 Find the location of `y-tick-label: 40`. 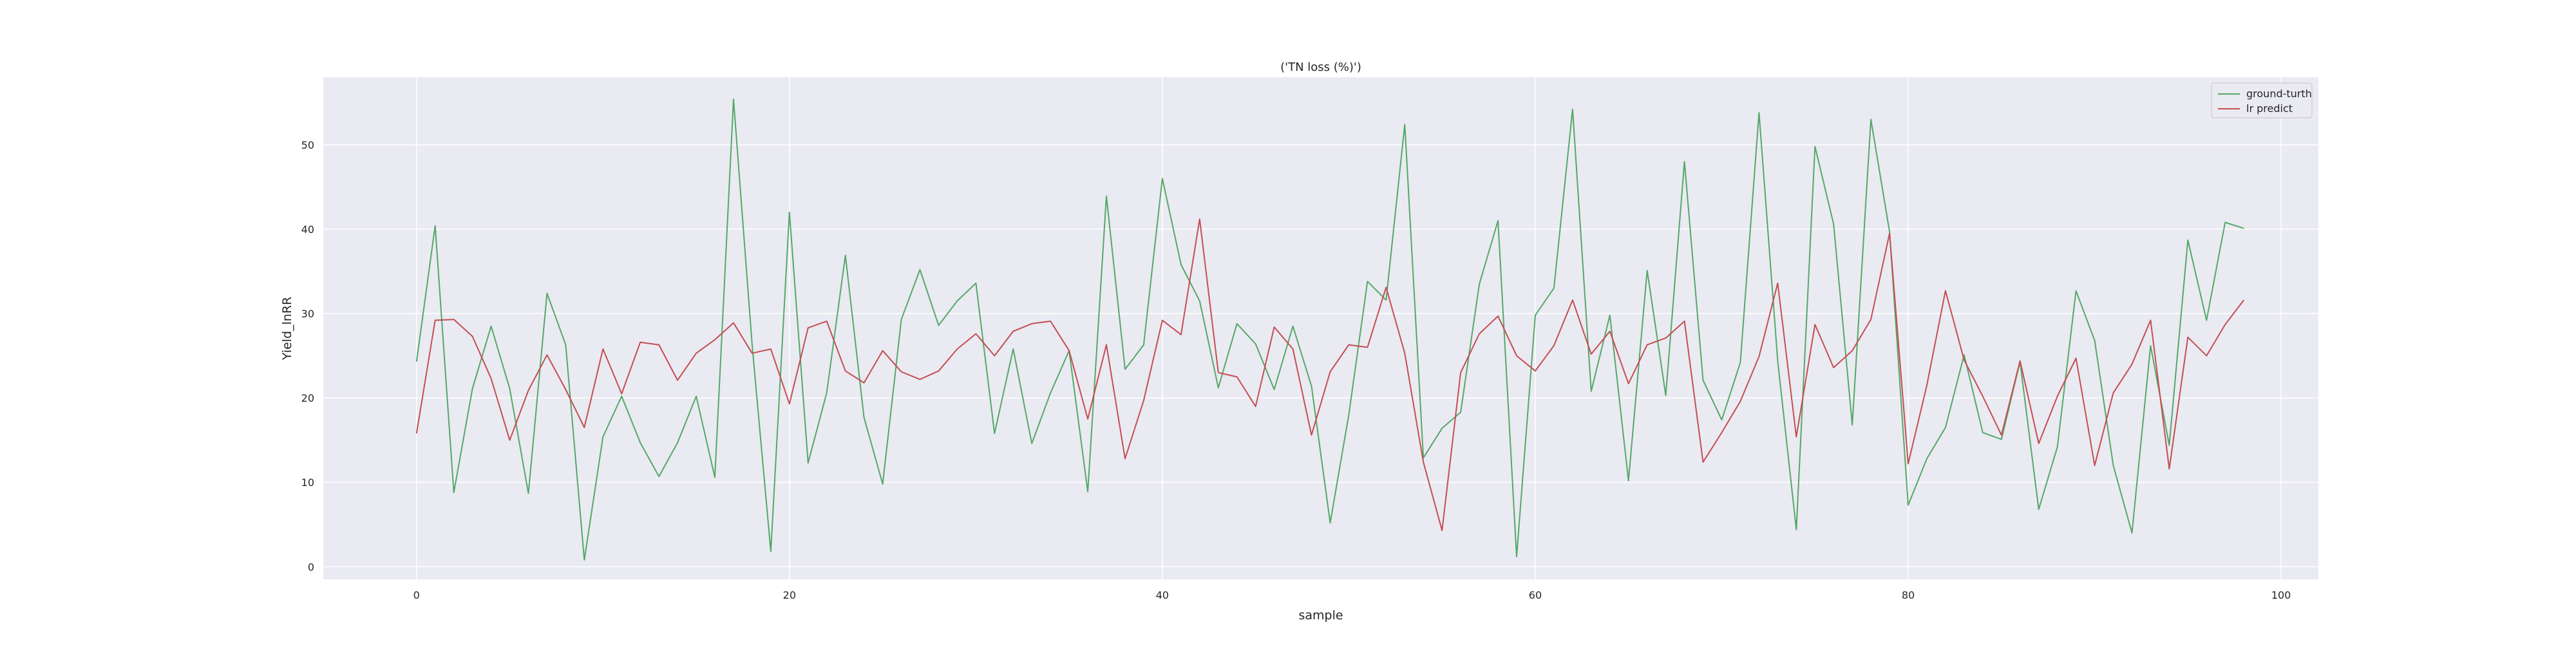

y-tick-label: 40 is located at coordinates (307, 229).